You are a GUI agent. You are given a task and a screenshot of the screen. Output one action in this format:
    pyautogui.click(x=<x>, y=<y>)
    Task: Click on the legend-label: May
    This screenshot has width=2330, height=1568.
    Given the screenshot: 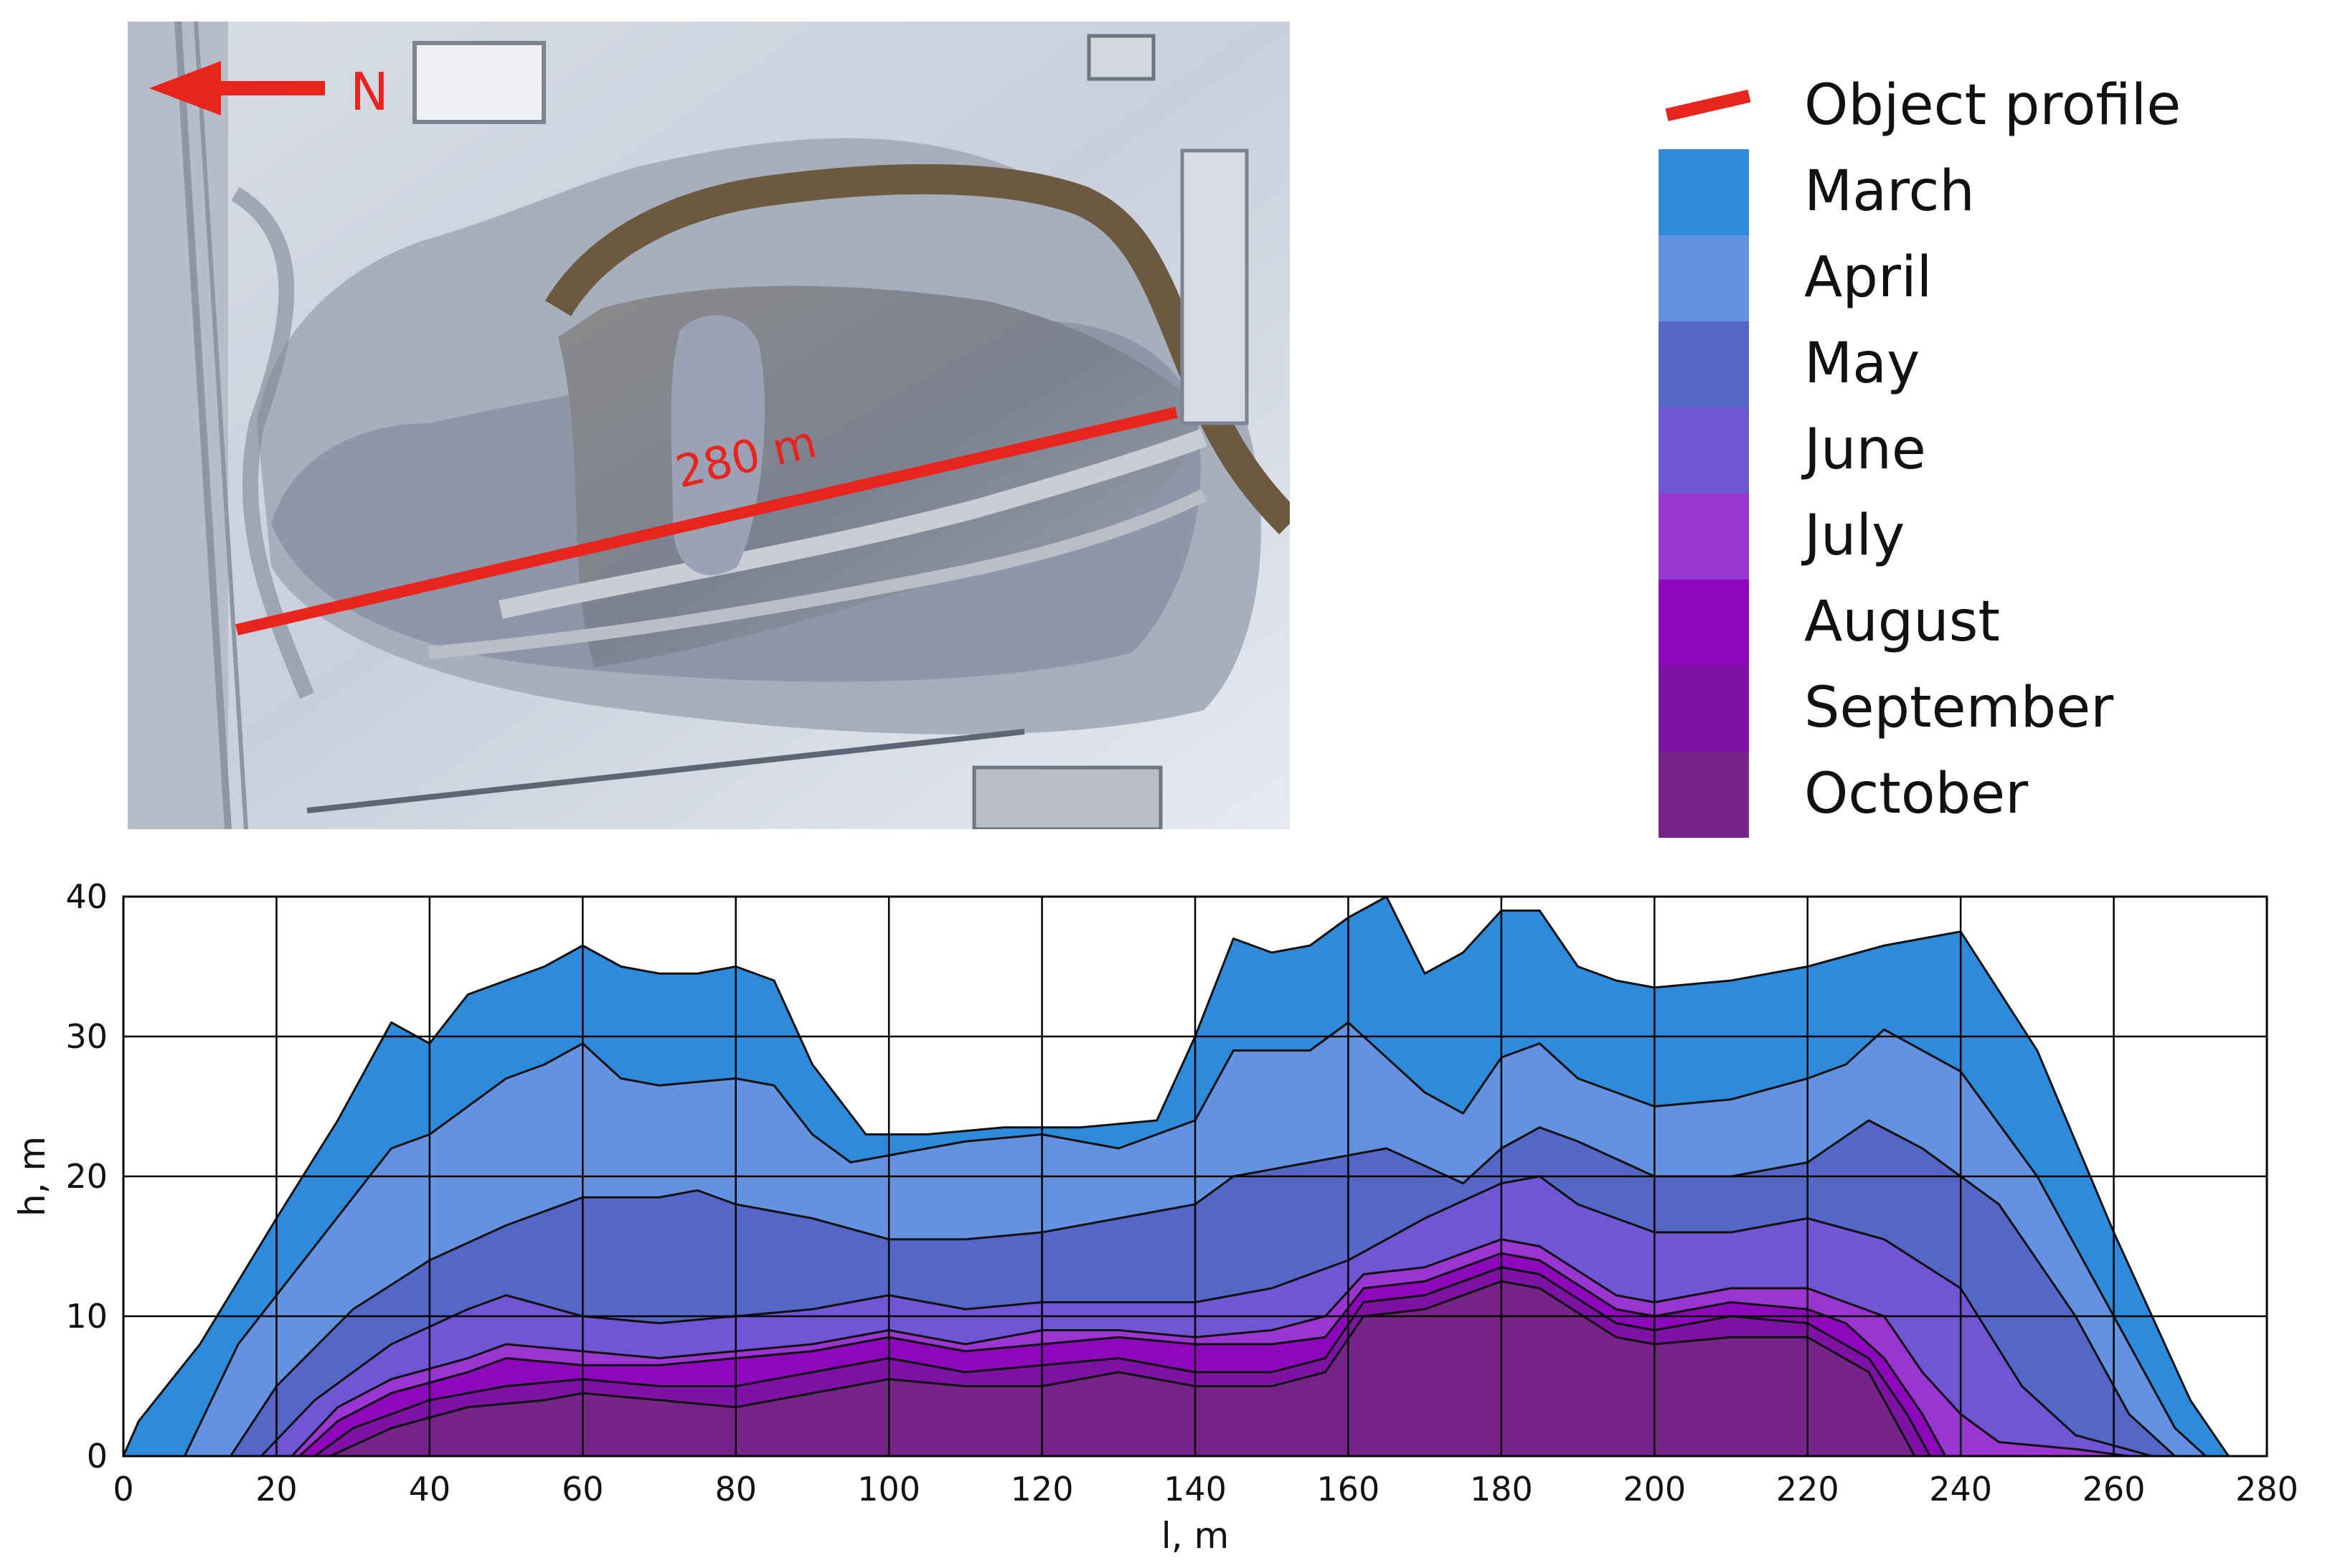 What is the action you would take?
    pyautogui.click(x=1862, y=363)
    